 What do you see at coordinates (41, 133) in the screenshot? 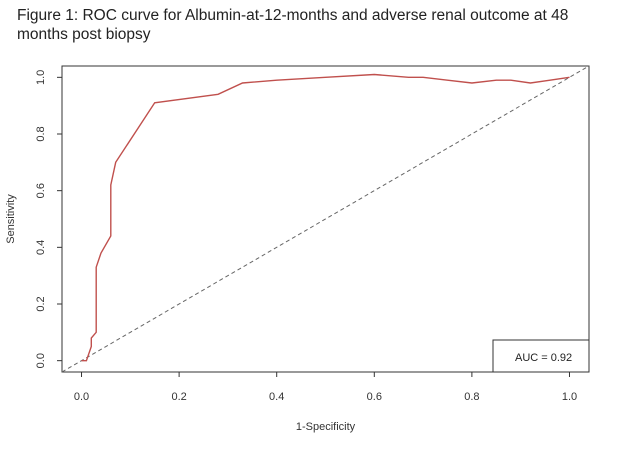
I see `y-tick-label: 0.8` at bounding box center [41, 133].